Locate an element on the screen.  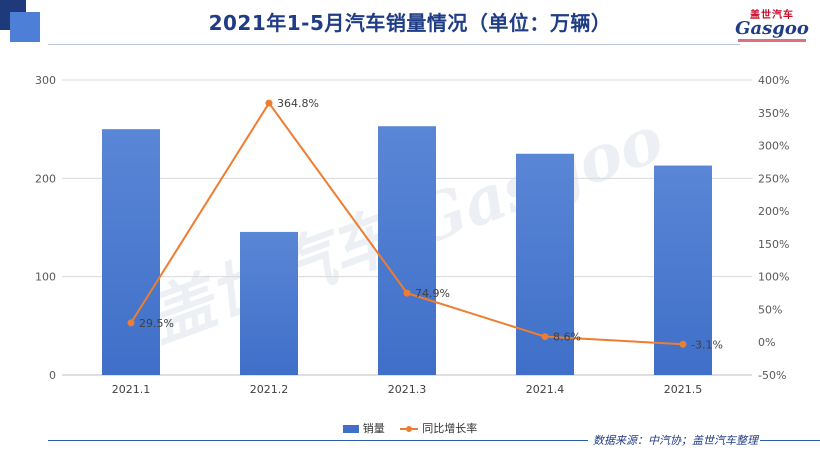
chart-title: 2021年1-5月汽车销量情况（单位：万辆） is located at coordinates (410, 23).